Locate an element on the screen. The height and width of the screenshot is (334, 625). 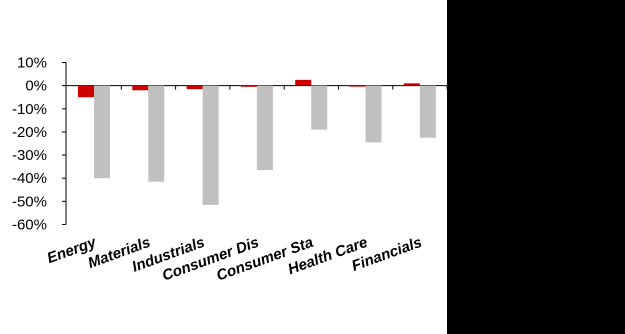
y-tick-label: -10% is located at coordinates (29, 109).